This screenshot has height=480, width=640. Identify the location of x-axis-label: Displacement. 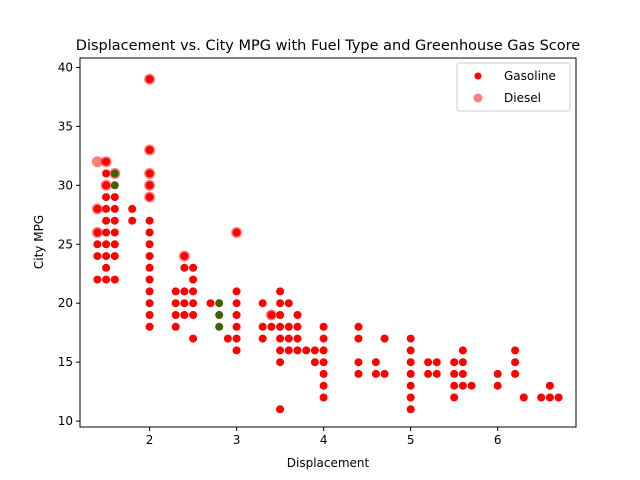
(328, 463).